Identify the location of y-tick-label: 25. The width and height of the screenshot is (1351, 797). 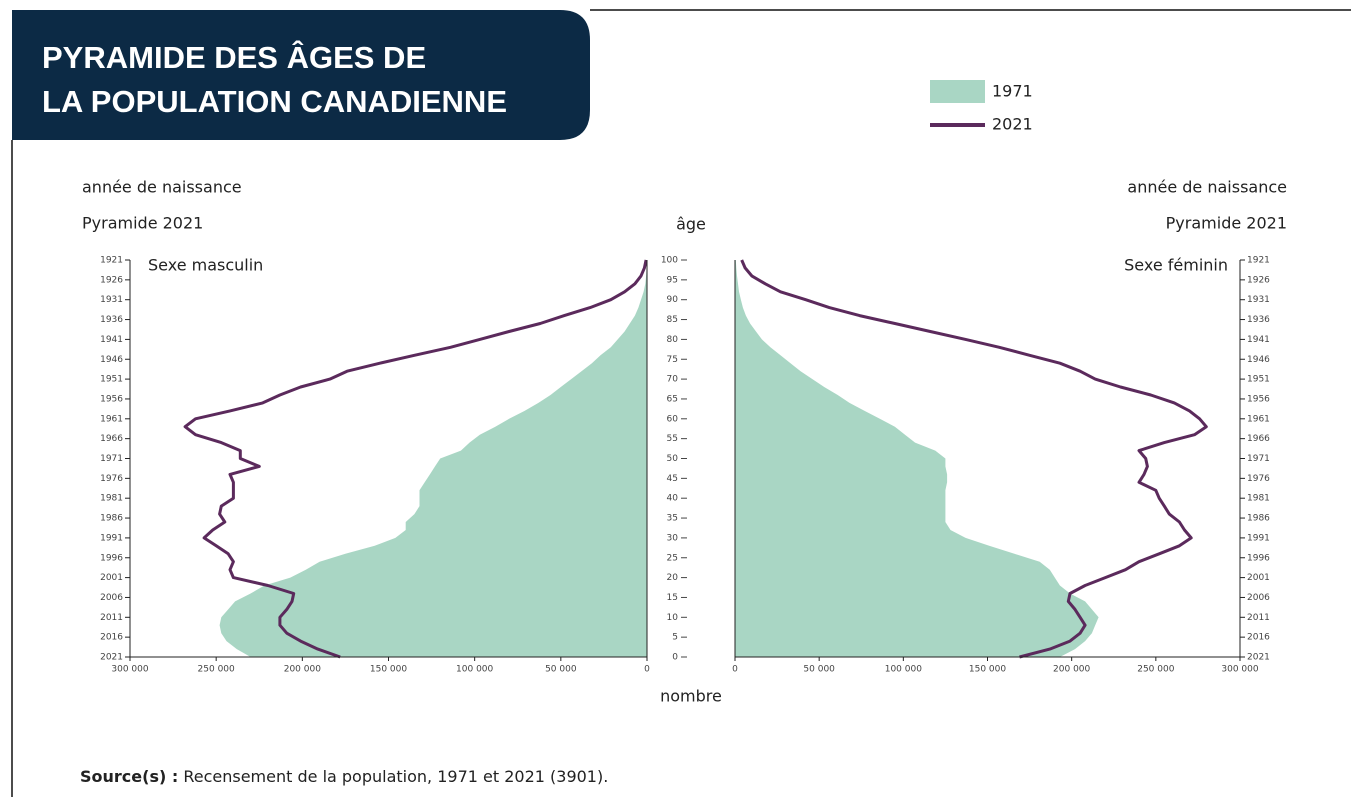
(672, 558).